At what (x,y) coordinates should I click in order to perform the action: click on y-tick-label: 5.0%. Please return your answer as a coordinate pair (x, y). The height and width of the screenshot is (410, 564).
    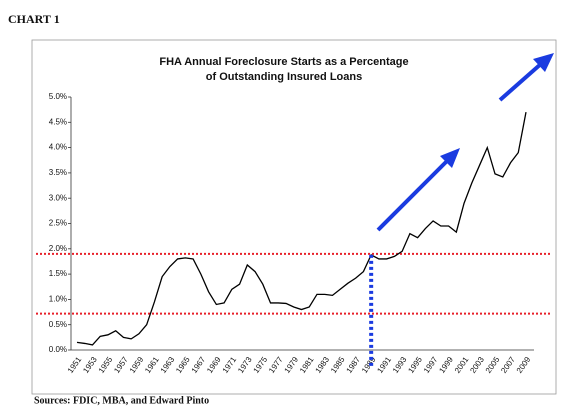
    Looking at the image, I should click on (58, 96).